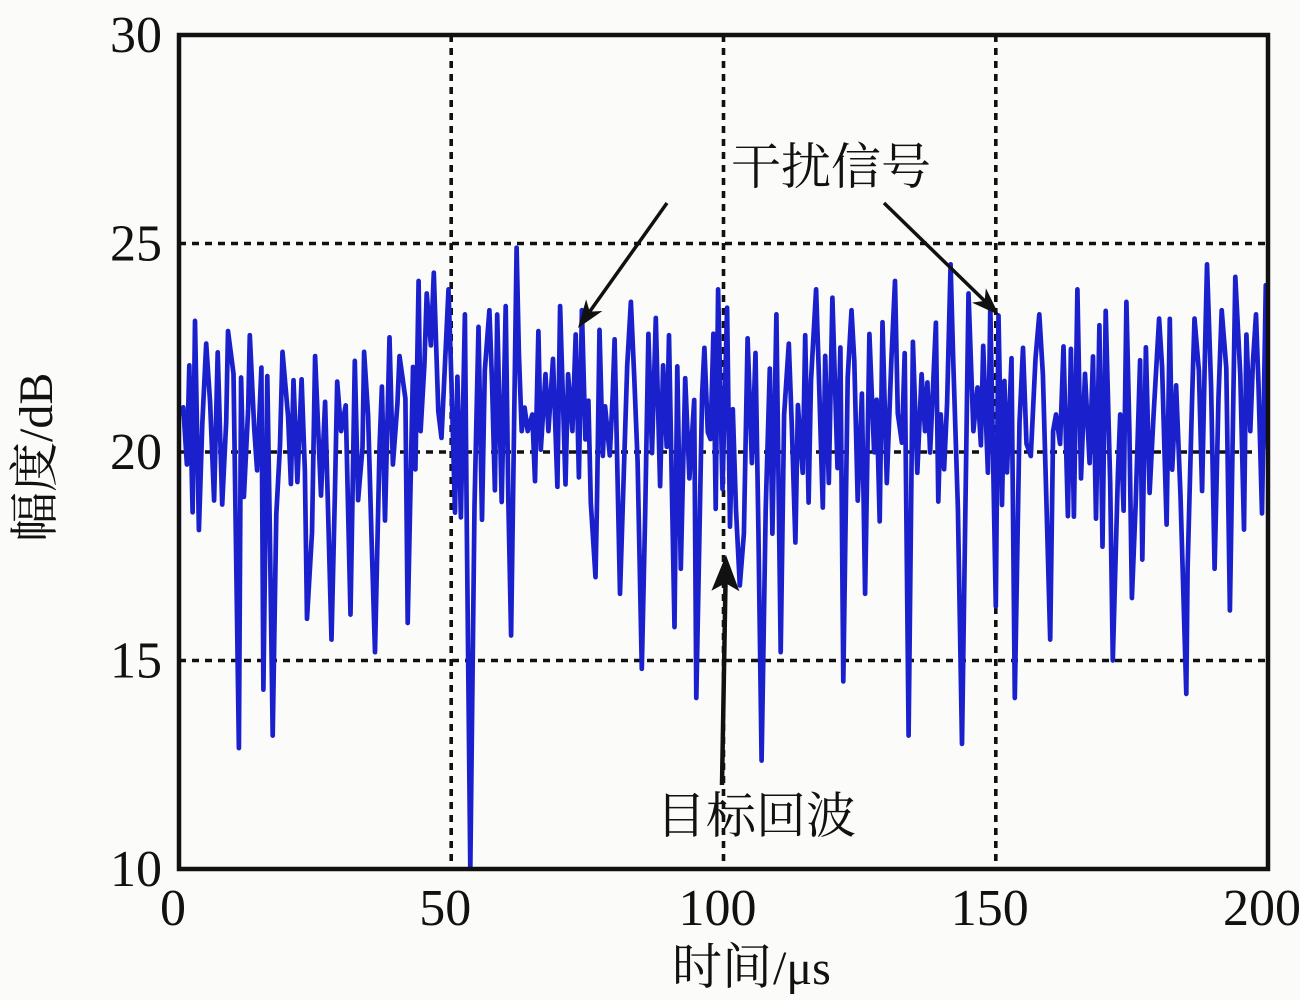 Image resolution: width=1300 pixels, height=1000 pixels. What do you see at coordinates (718, 908) in the screenshot?
I see `svg-text: 100` at bounding box center [718, 908].